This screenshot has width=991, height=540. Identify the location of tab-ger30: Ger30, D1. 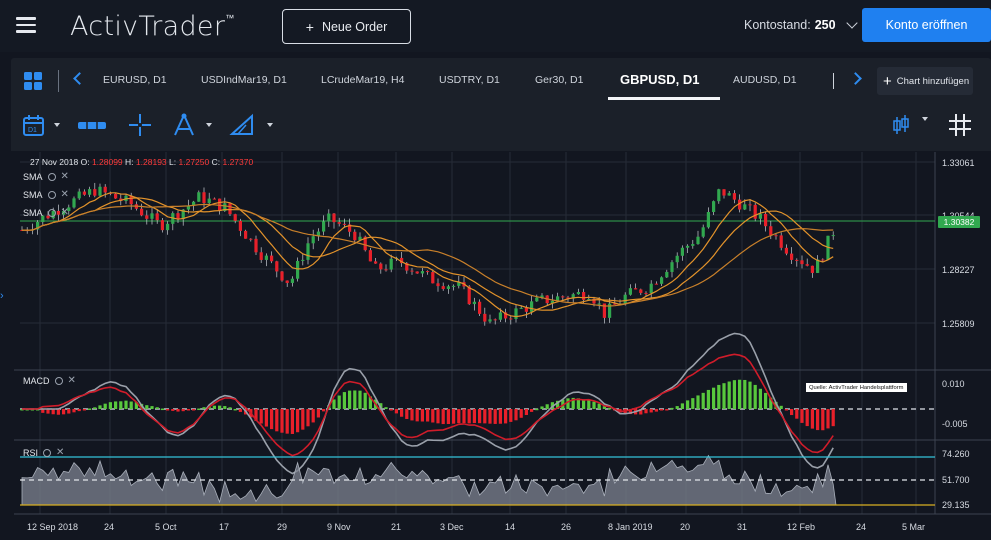
(559, 80).